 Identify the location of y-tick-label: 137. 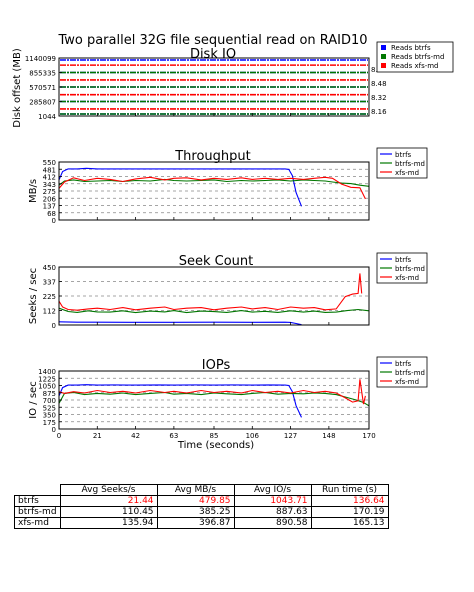
(49, 207).